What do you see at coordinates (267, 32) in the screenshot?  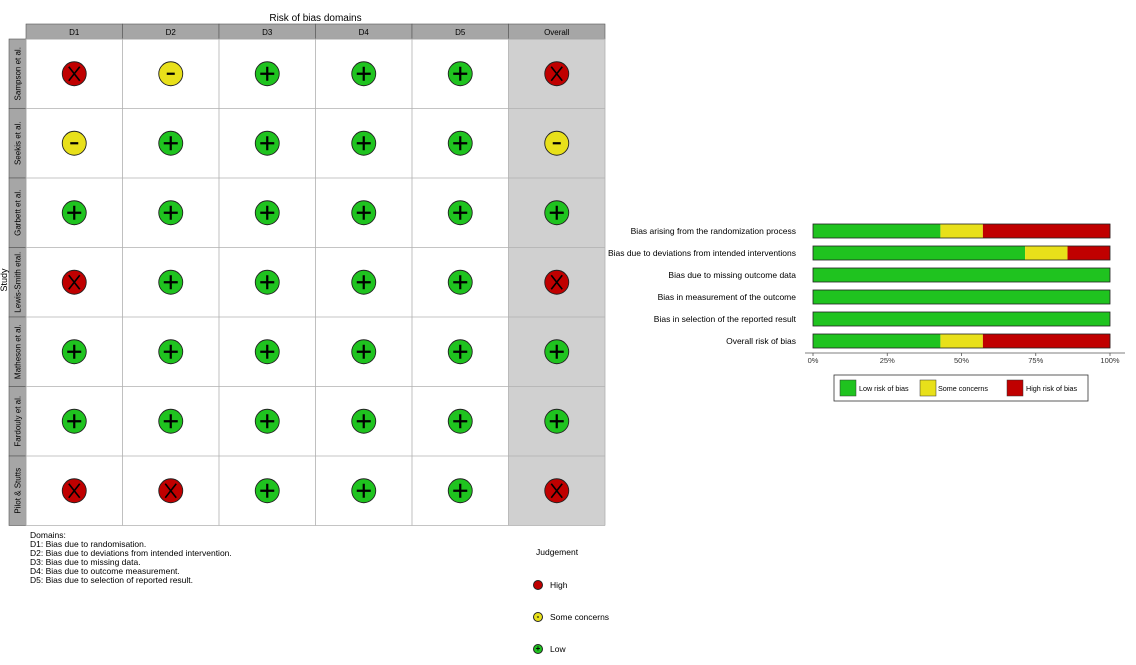 I see `header-label-d3: D3` at bounding box center [267, 32].